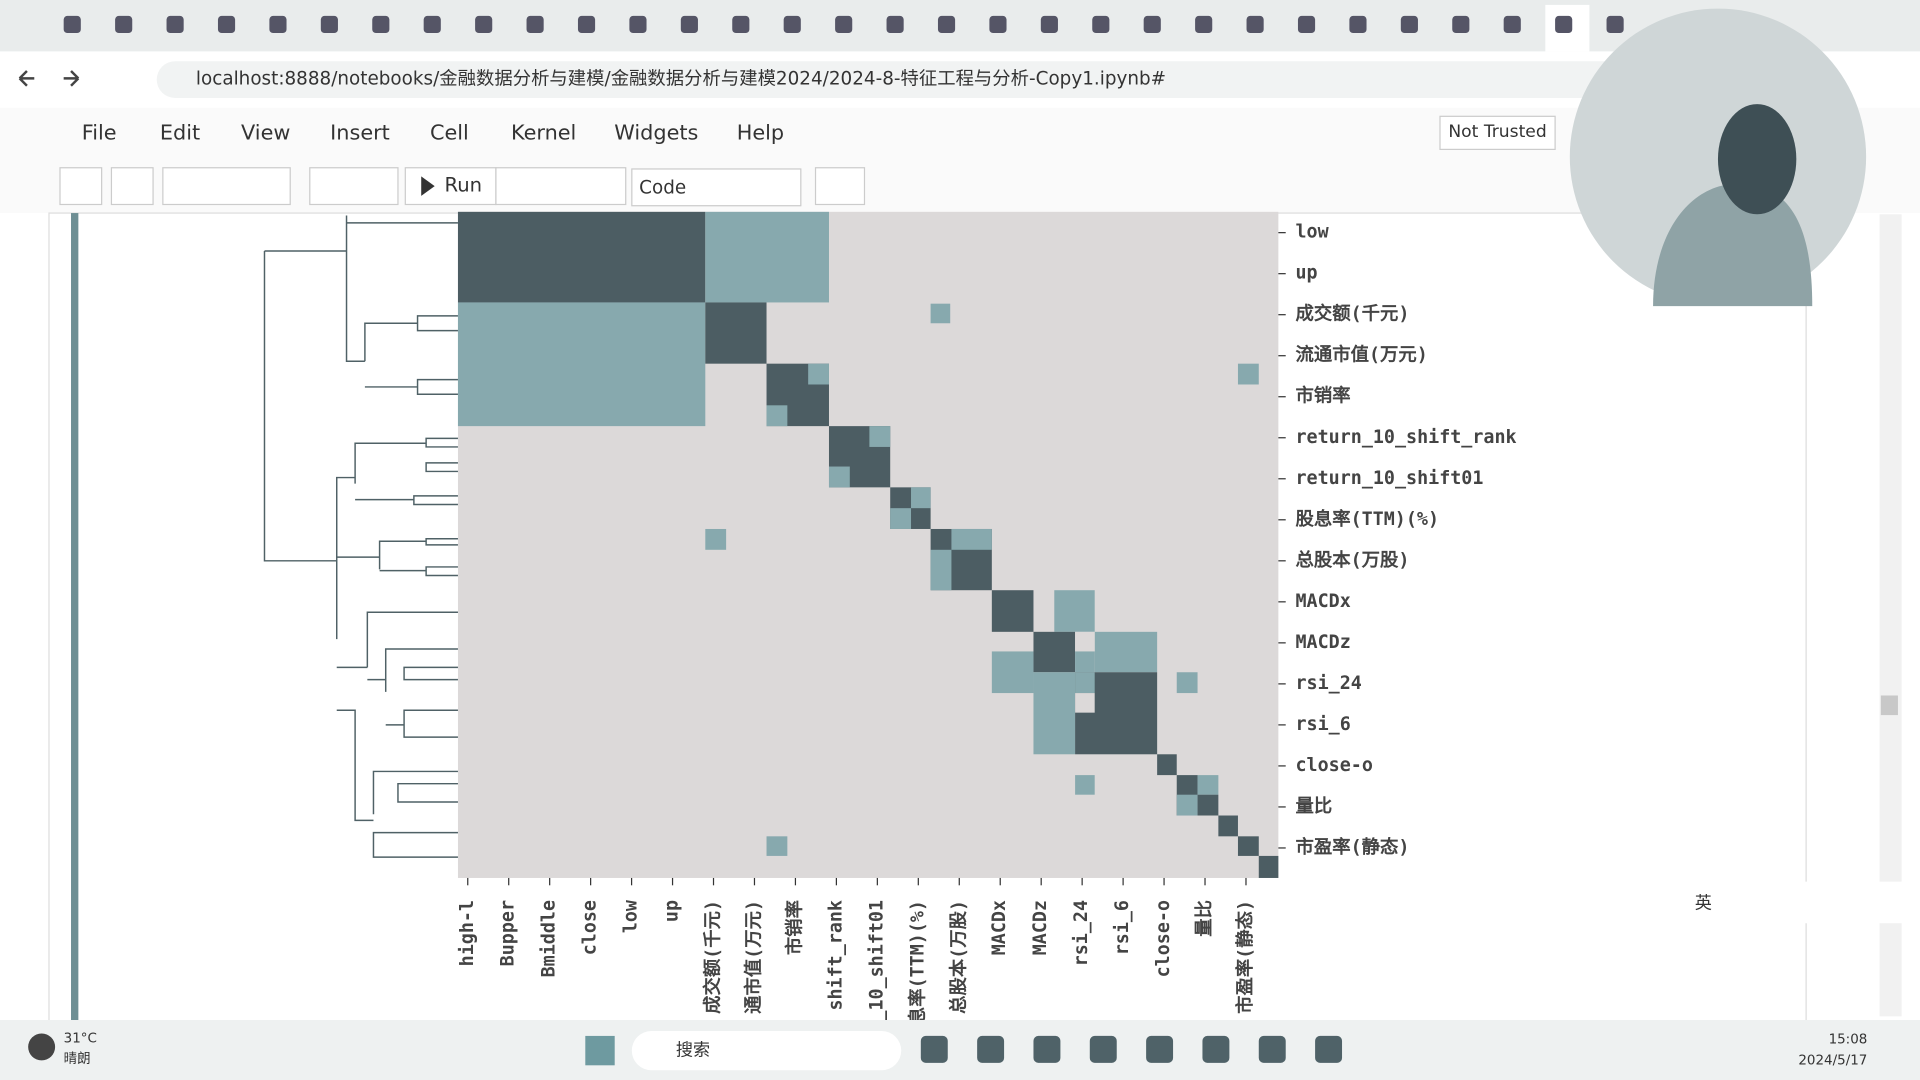 Image resolution: width=1920 pixels, height=1080 pixels. What do you see at coordinates (662, 188) in the screenshot?
I see `cell-type: Code` at bounding box center [662, 188].